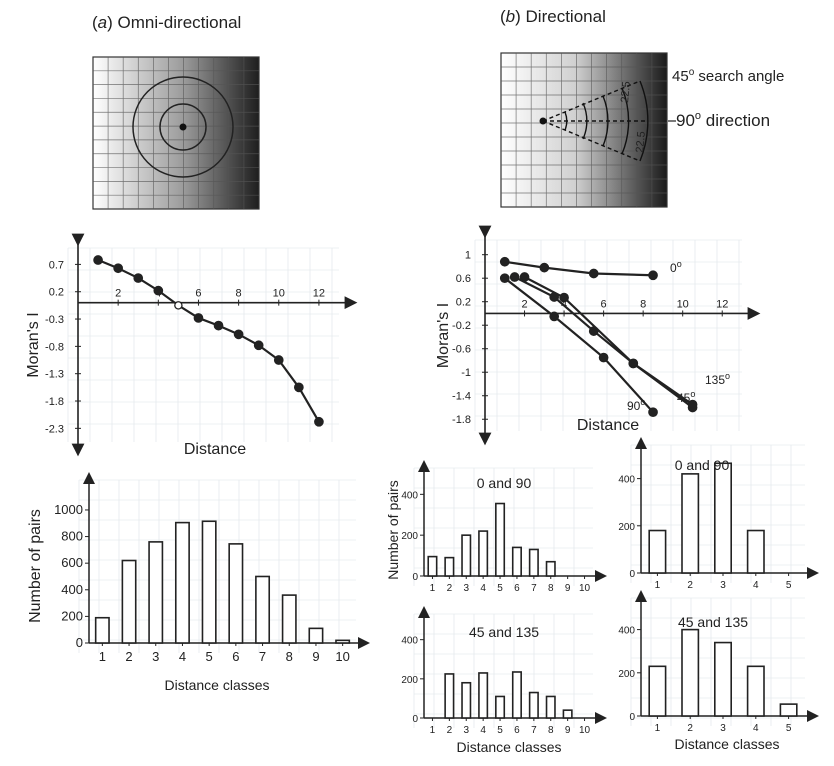 The height and width of the screenshot is (766, 834). Describe the element at coordinates (543, 121) in the screenshot. I see `origin-point` at that location.